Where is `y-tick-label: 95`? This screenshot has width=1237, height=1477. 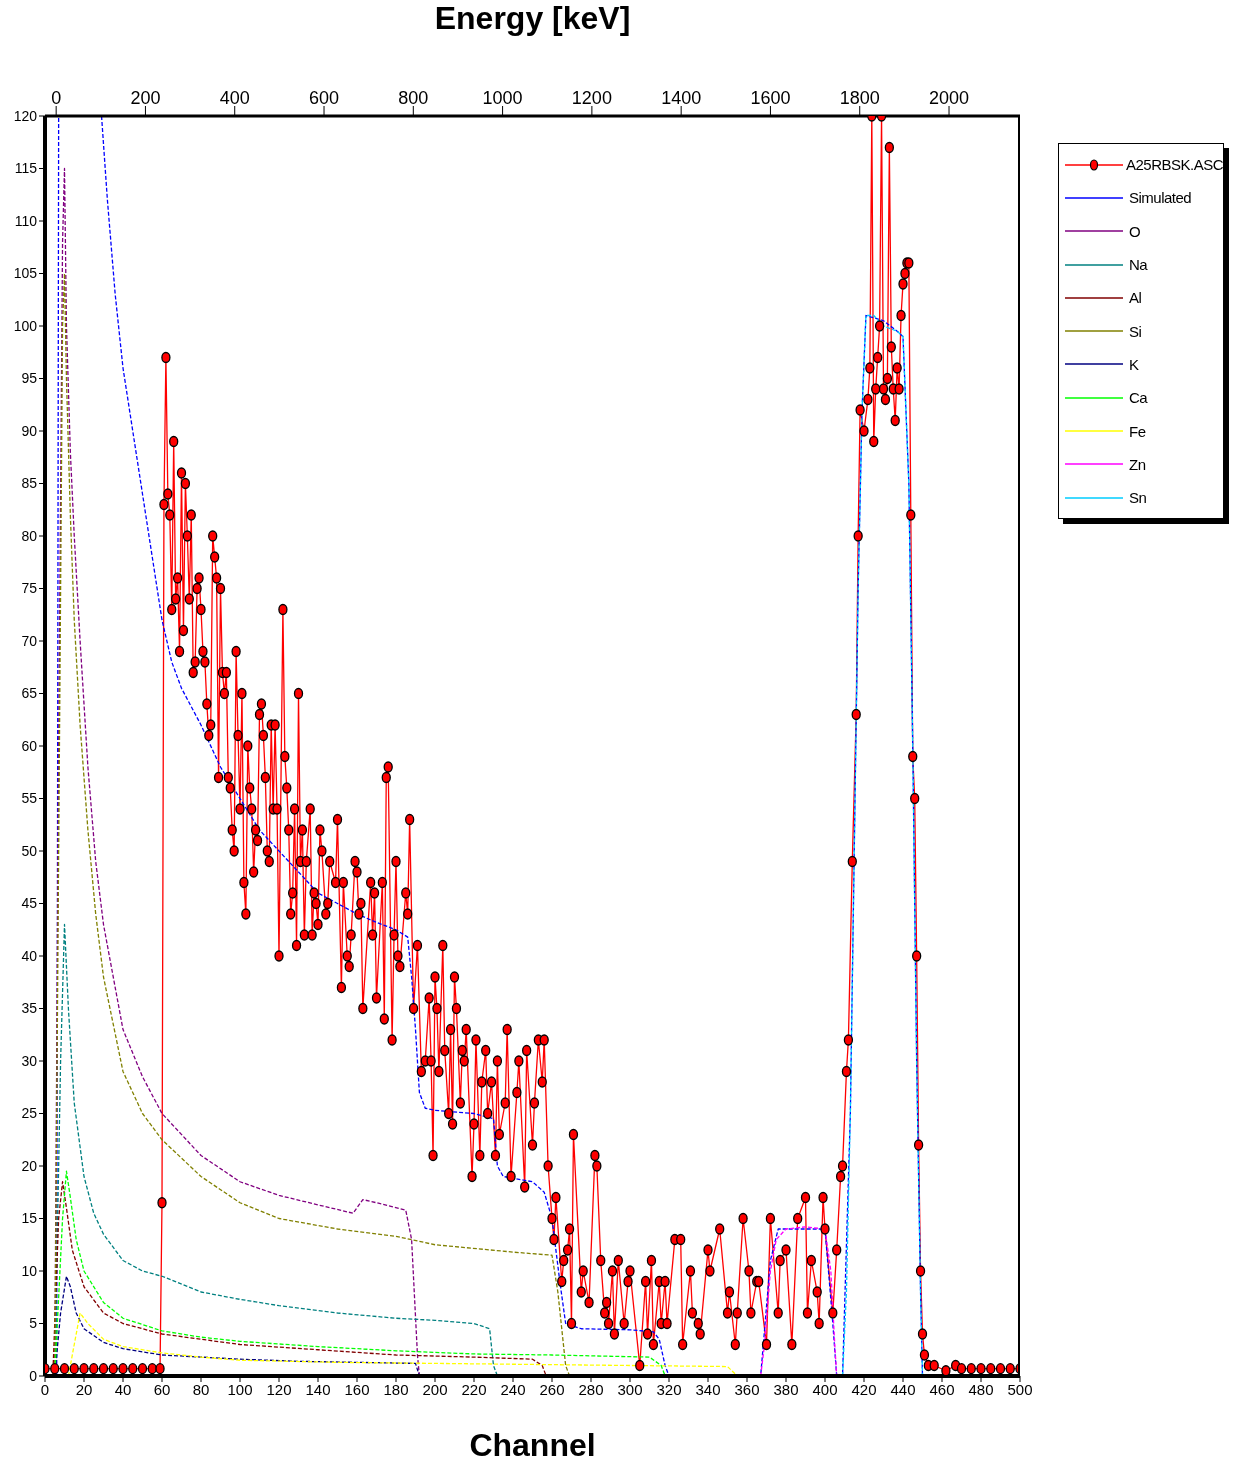
y-tick-label: 95 is located at coordinates (29, 378).